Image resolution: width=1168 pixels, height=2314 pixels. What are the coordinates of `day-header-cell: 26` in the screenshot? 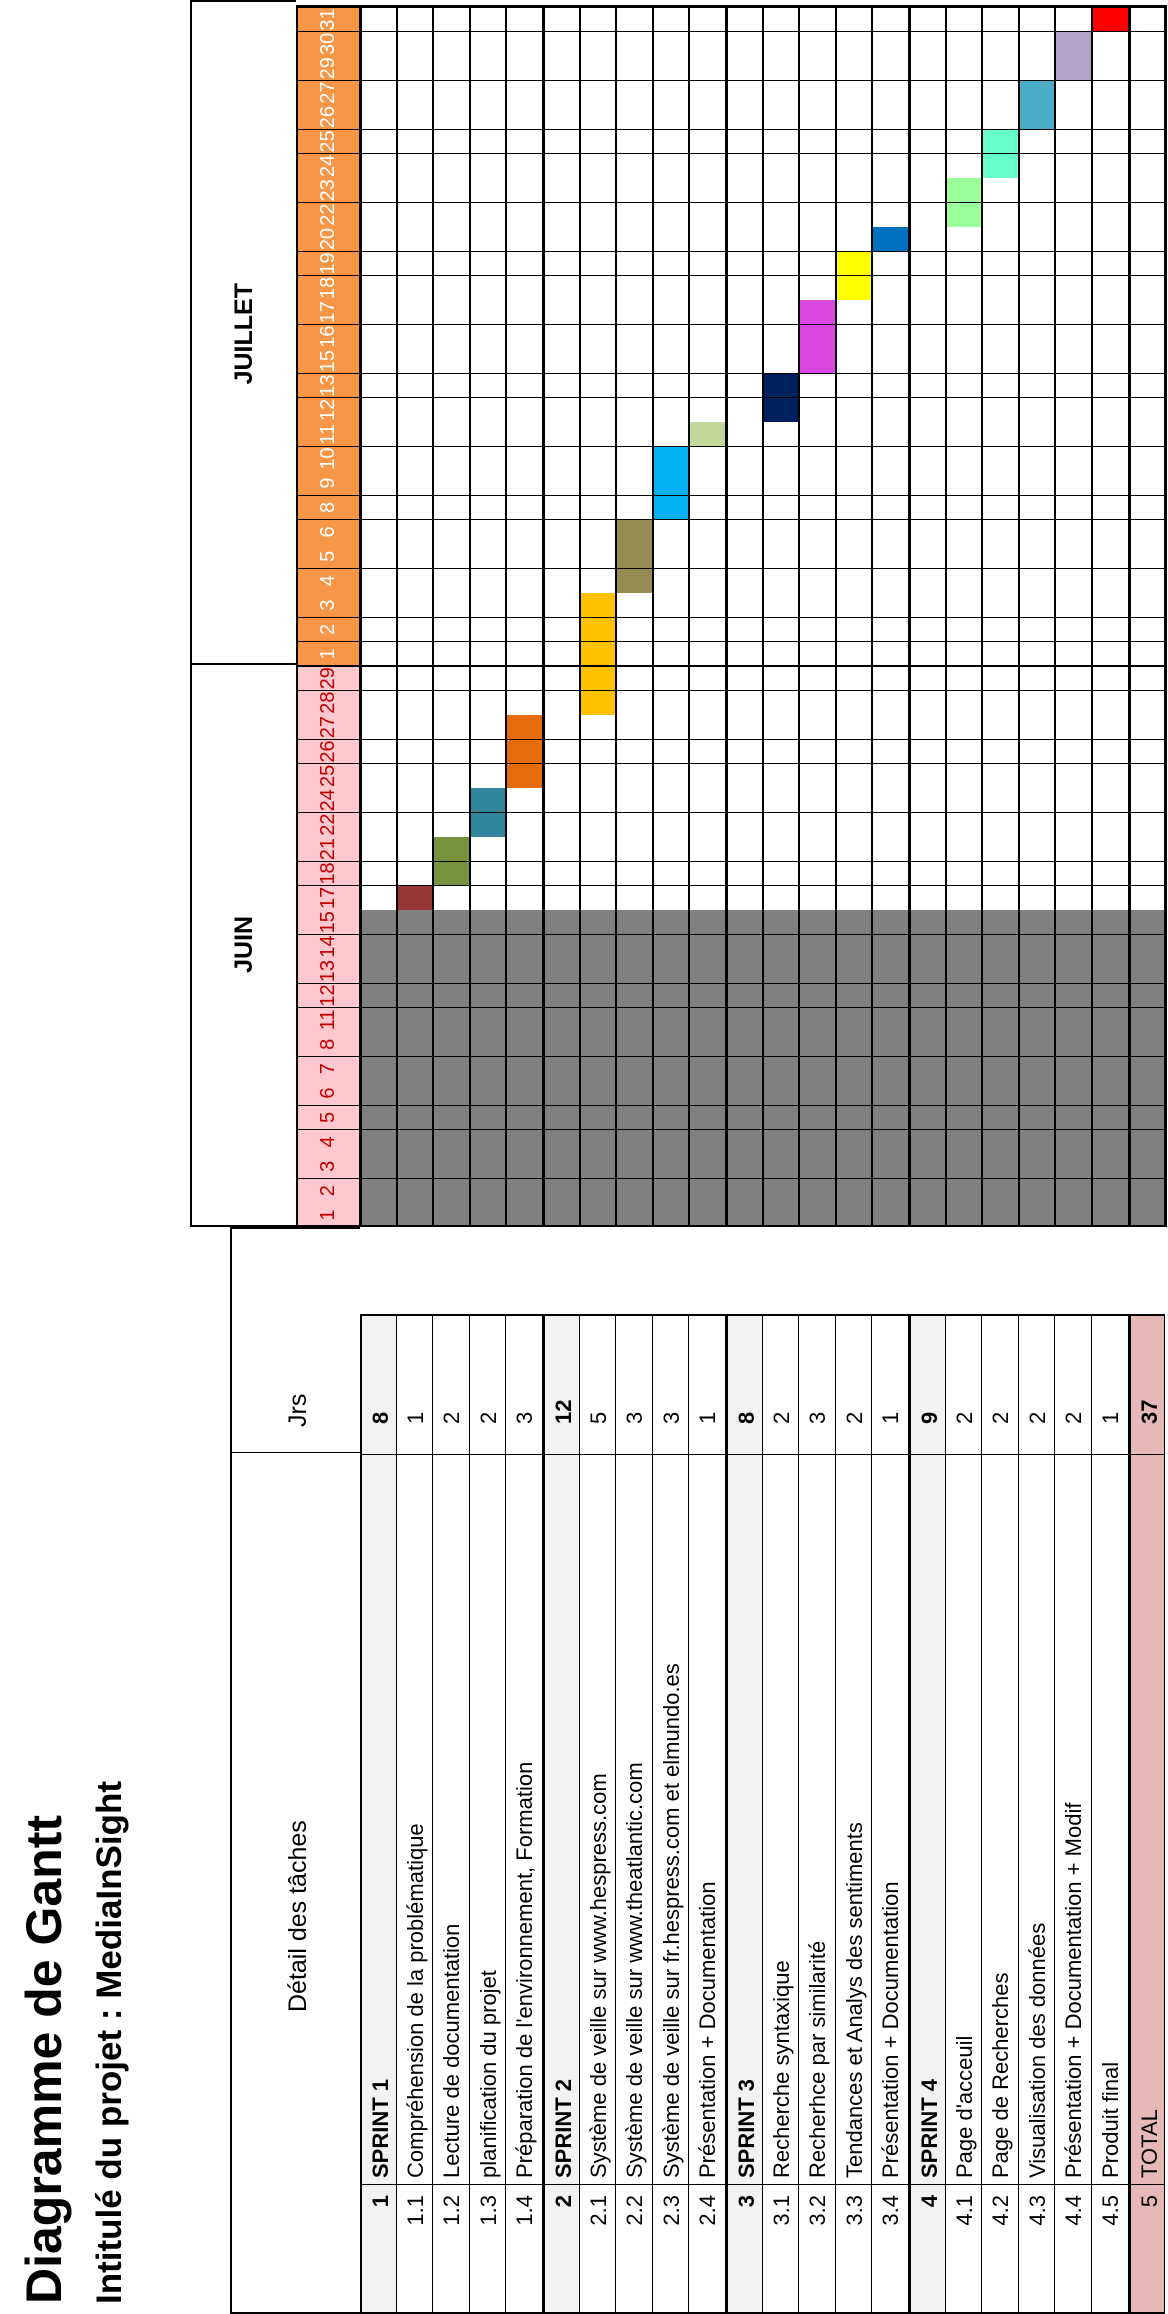 It's located at (328, 751).